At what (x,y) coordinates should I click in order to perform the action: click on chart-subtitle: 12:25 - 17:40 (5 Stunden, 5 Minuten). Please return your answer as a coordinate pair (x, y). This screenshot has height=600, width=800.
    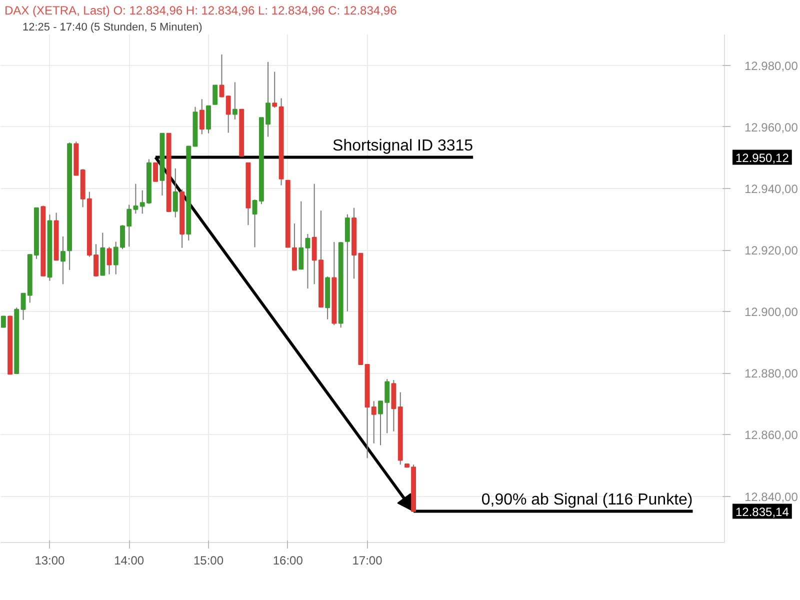
    Looking at the image, I should click on (112, 28).